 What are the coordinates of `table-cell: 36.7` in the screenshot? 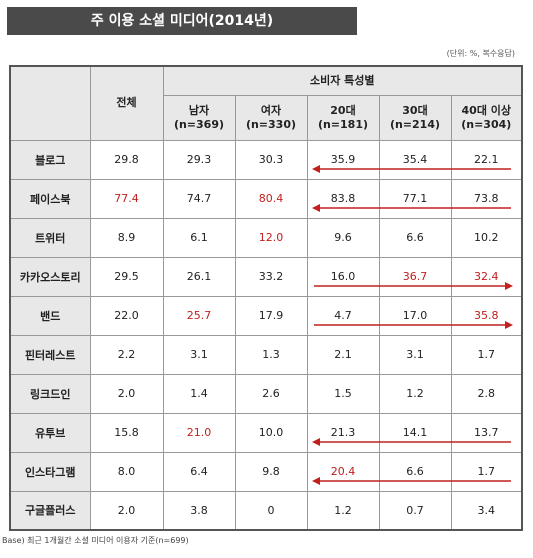 It's located at (415, 276).